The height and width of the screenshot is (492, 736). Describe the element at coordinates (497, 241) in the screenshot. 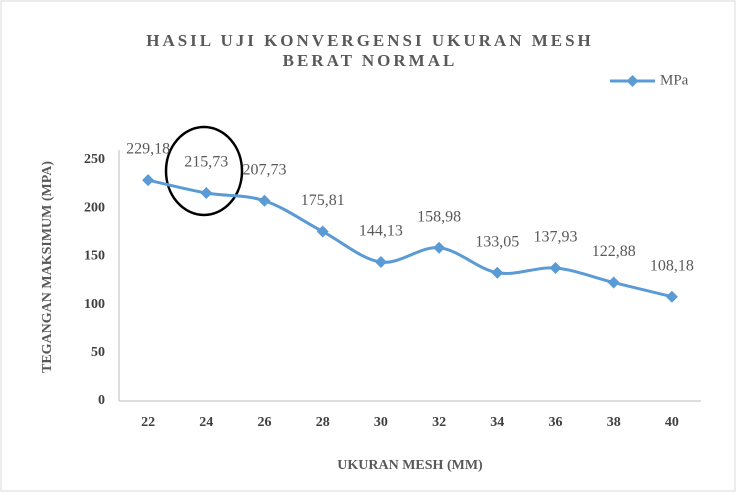

I see `data-label: 133,05` at that location.